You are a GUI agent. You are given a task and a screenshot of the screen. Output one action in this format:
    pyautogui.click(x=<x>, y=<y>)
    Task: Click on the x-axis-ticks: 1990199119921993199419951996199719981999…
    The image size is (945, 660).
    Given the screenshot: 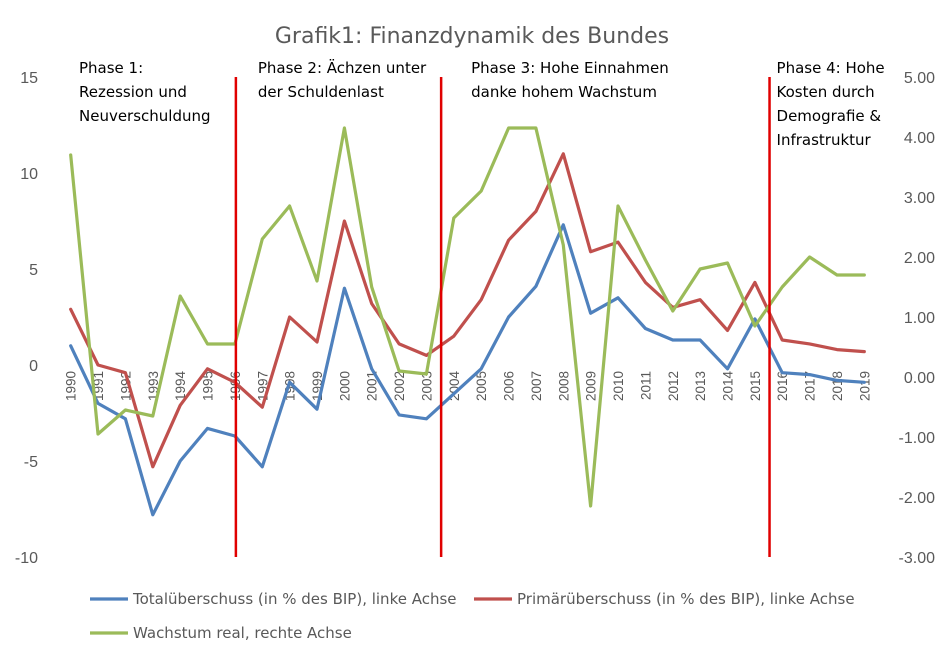 What is the action you would take?
    pyautogui.click(x=468, y=386)
    